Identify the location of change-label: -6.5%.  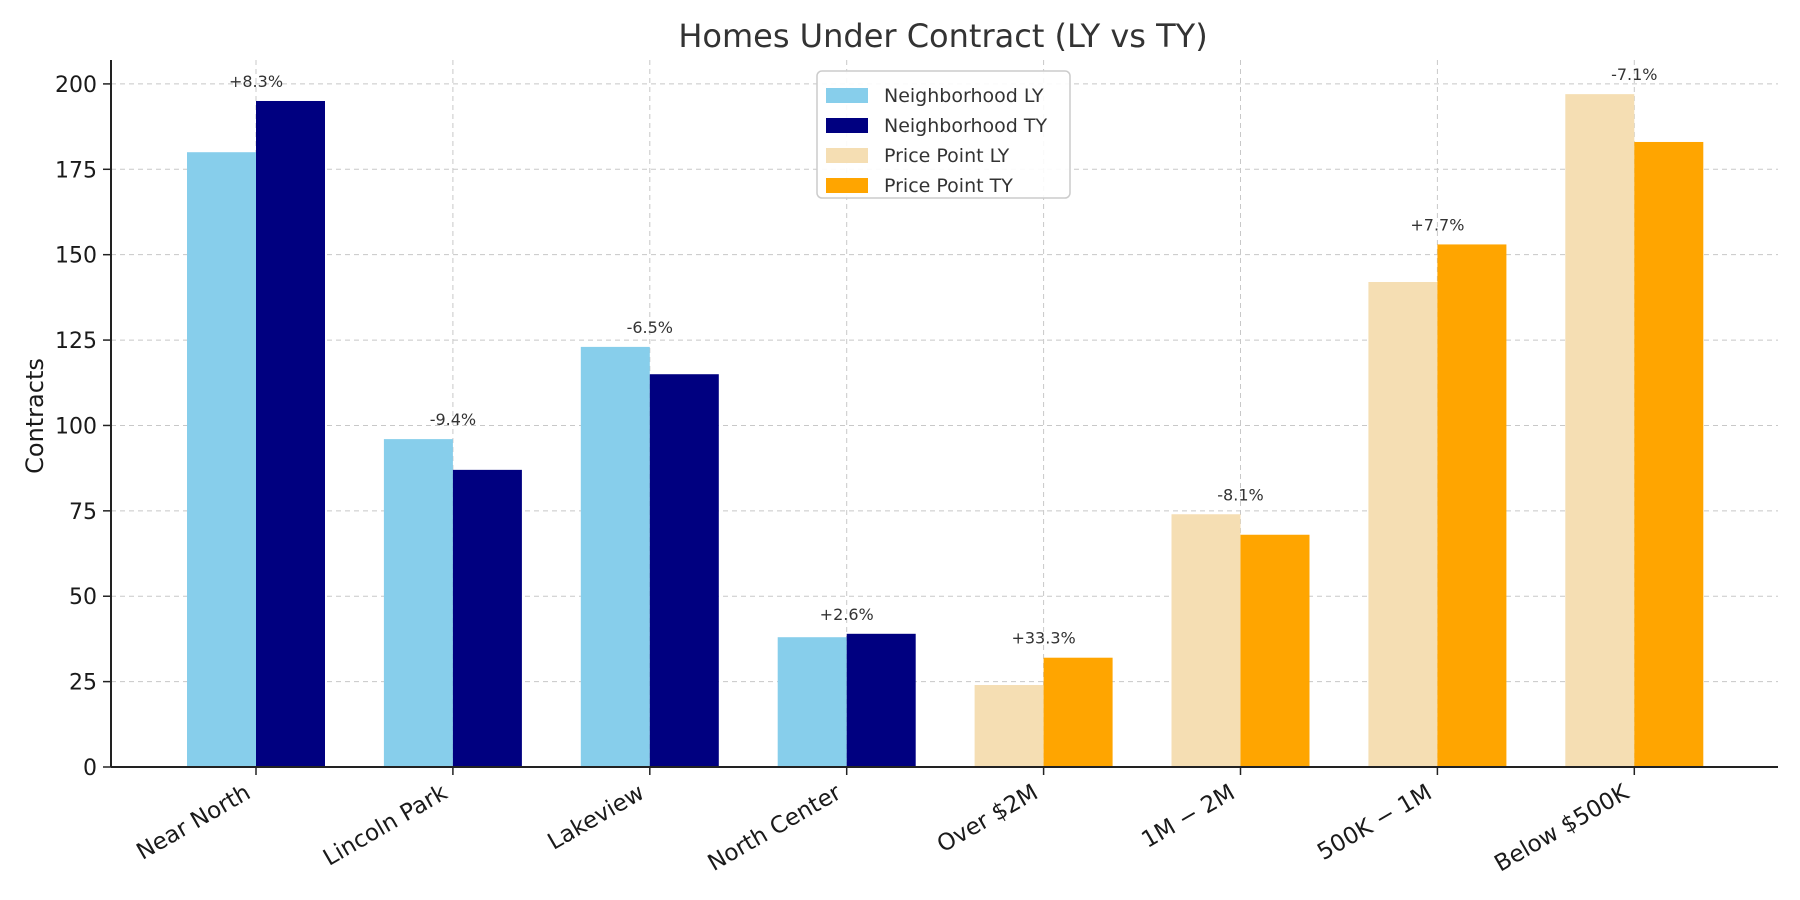
(650, 327).